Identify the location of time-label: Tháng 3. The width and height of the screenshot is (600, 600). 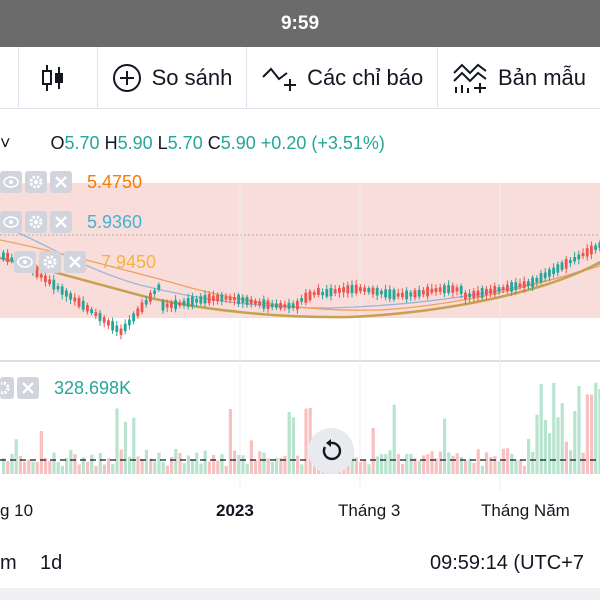
(369, 510).